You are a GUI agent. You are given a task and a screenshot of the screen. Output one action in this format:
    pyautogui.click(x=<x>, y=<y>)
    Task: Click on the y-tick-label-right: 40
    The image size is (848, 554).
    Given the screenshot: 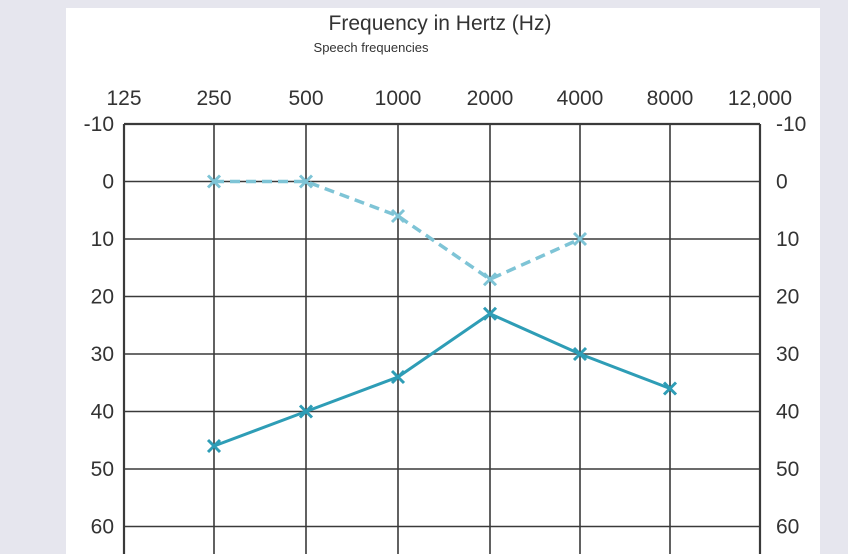 What is the action you would take?
    pyautogui.click(x=787, y=412)
    